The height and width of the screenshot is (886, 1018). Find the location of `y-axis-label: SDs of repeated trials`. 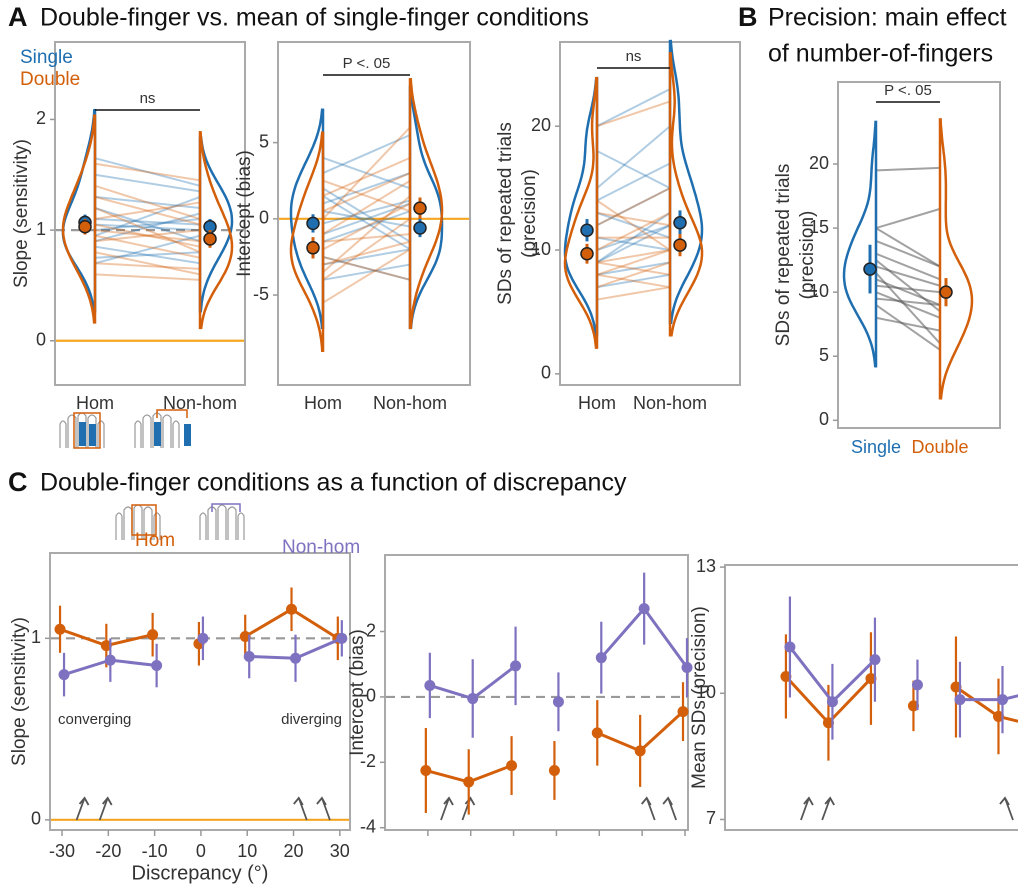

y-axis-label: SDs of repeated trials is located at coordinates (505, 213).